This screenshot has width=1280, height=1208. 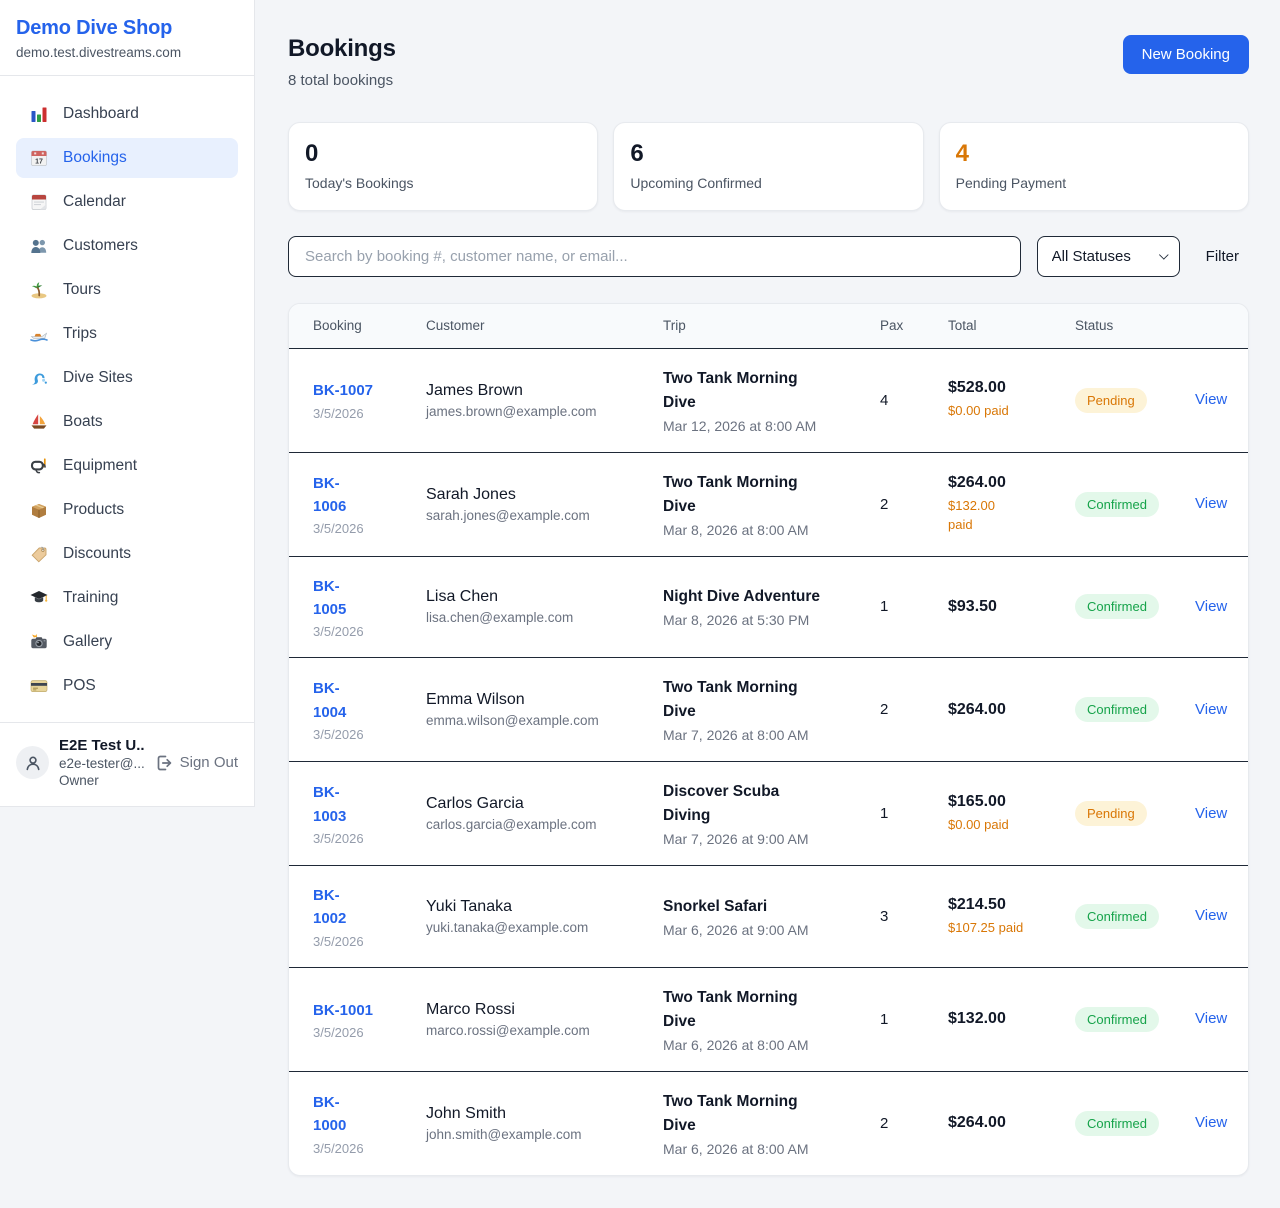 What do you see at coordinates (127, 422) in the screenshot?
I see `sidebar-item-boats: Boats` at bounding box center [127, 422].